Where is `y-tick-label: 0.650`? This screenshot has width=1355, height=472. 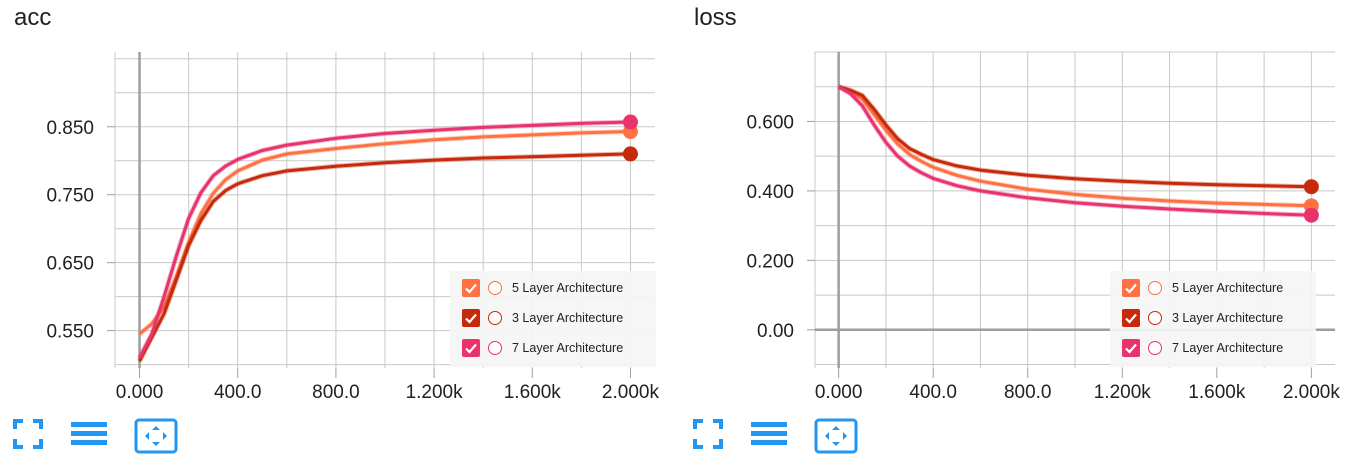 y-tick-label: 0.650 is located at coordinates (70, 264).